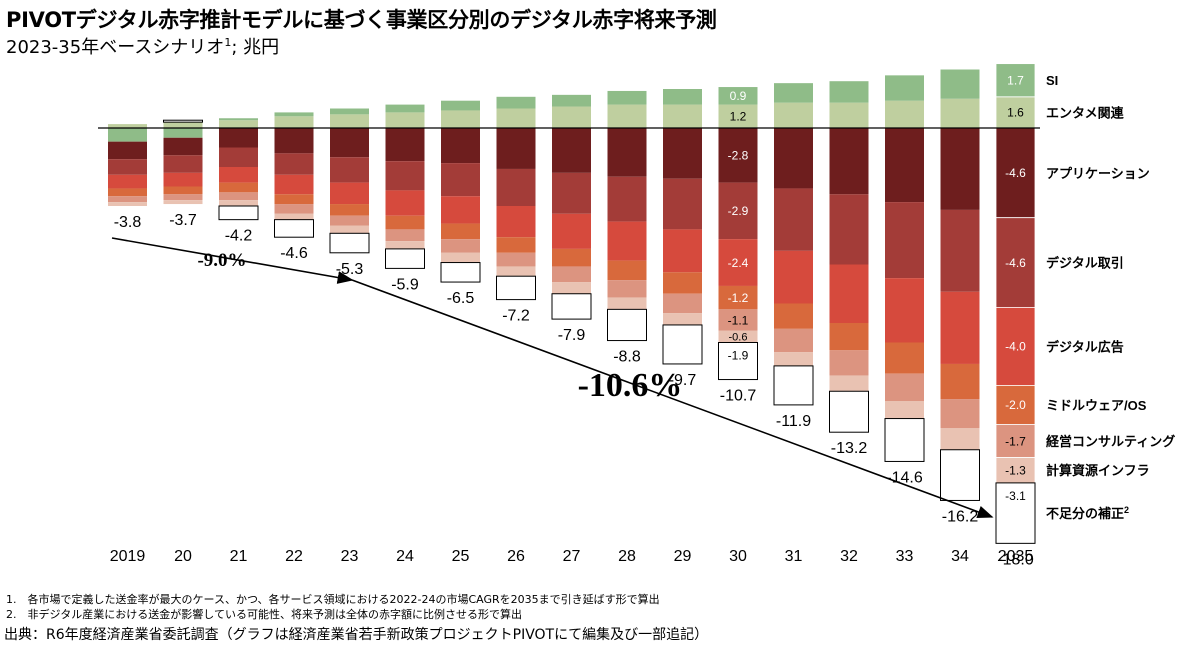 Image resolution: width=1200 pixels, height=651 pixels. What do you see at coordinates (1096, 405) in the screenshot?
I see `legend-label: ミドルウェア/OS` at bounding box center [1096, 405].